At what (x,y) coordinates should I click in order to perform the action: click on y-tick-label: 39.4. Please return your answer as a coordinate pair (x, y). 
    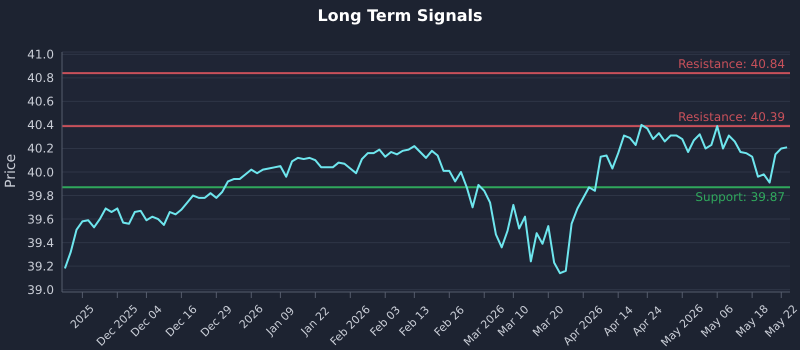
    Looking at the image, I should click on (40, 243).